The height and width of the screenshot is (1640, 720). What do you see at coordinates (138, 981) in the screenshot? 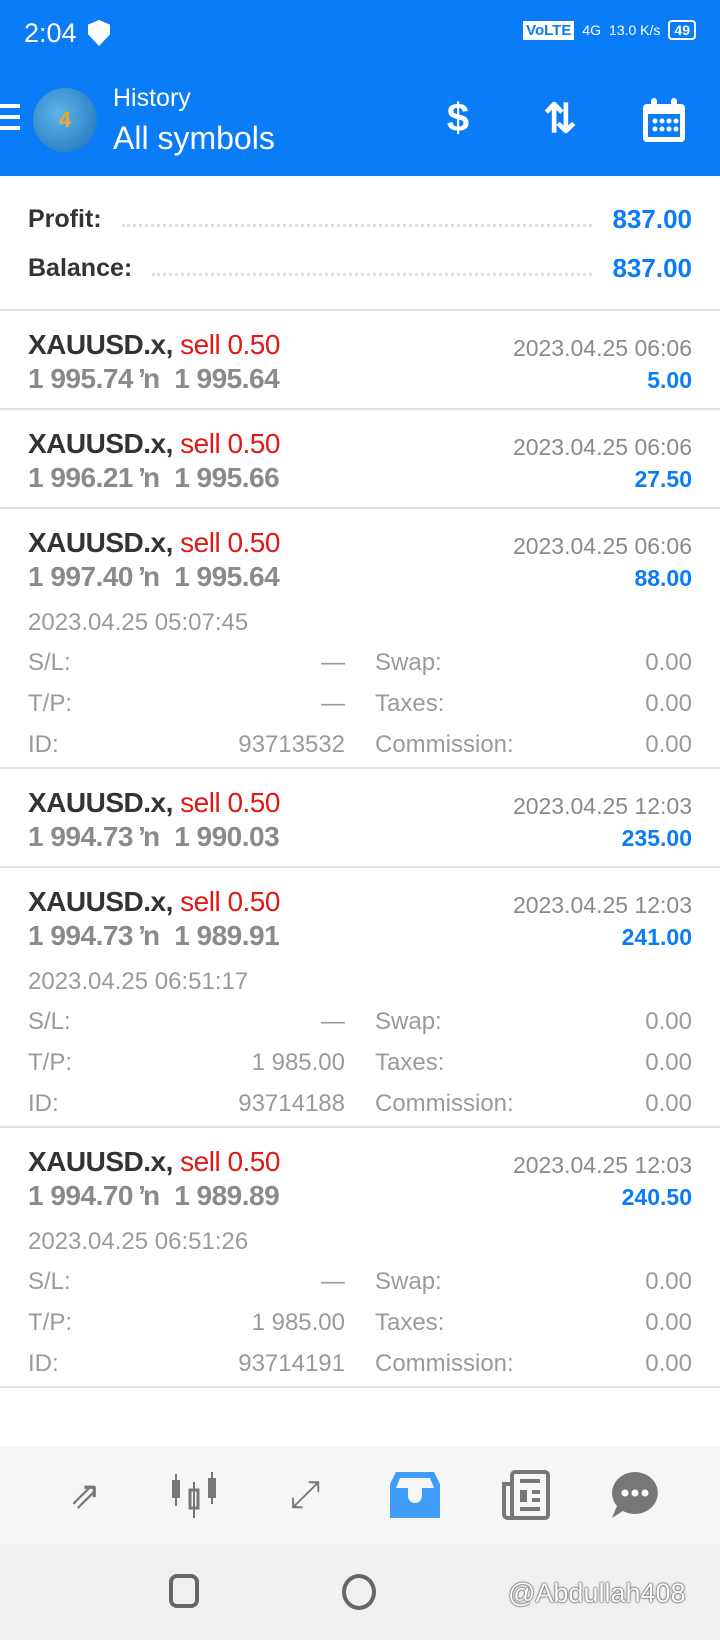
I see `open-time: 2023.04.25 06:51:17` at bounding box center [138, 981].